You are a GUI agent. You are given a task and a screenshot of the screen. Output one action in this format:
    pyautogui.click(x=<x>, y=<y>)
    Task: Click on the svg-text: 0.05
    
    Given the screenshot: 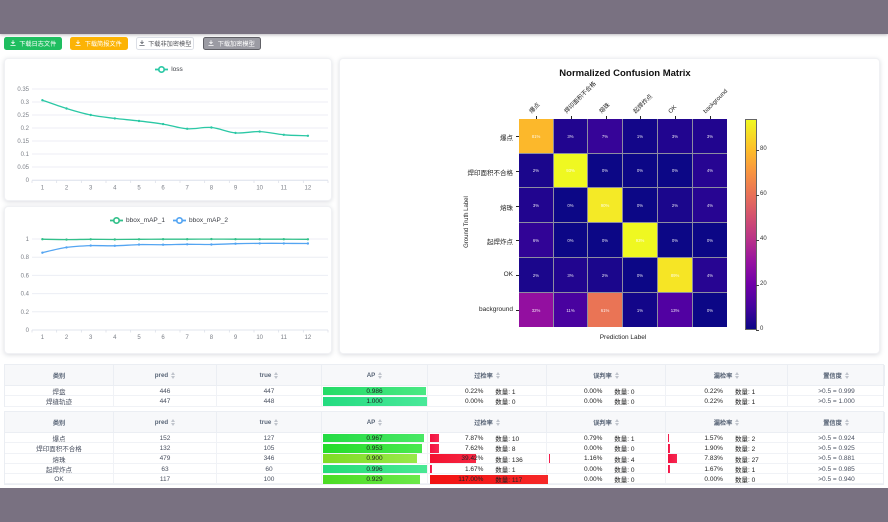 What is the action you would take?
    pyautogui.click(x=23, y=168)
    